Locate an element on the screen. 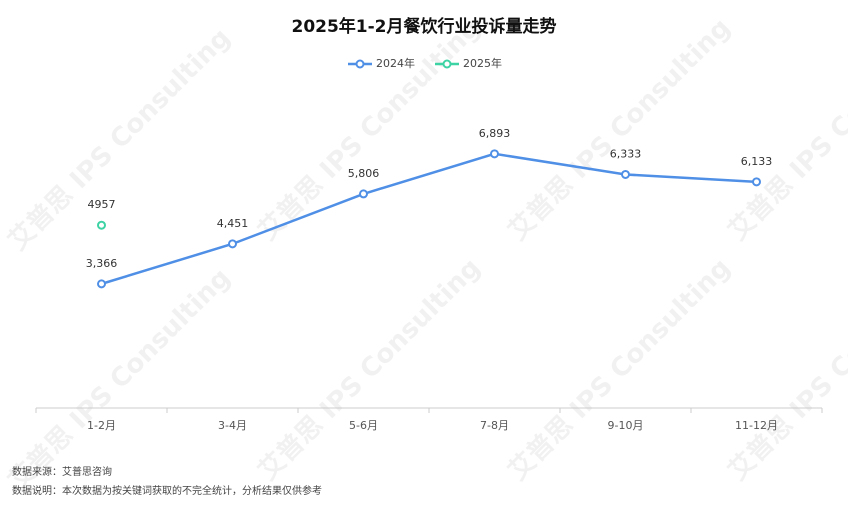  x-tick-label: 1-2月 is located at coordinates (101, 425).